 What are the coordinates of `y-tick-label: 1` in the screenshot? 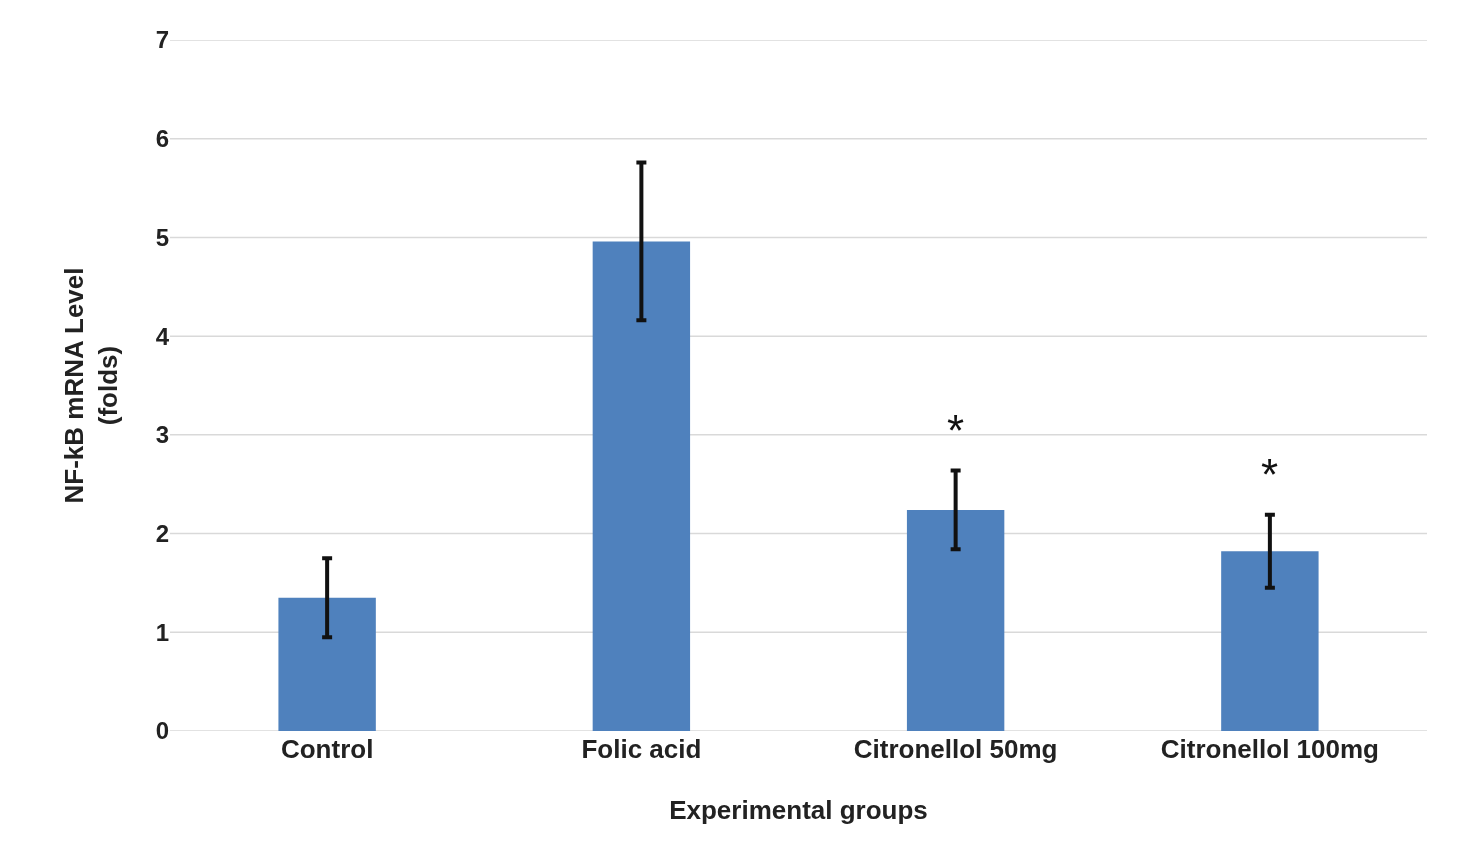 It's located at (162, 632).